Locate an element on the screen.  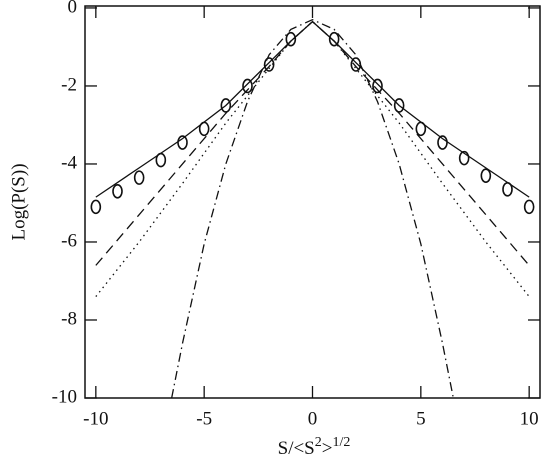
y-tick-label: -8 is located at coordinates (69, 318).